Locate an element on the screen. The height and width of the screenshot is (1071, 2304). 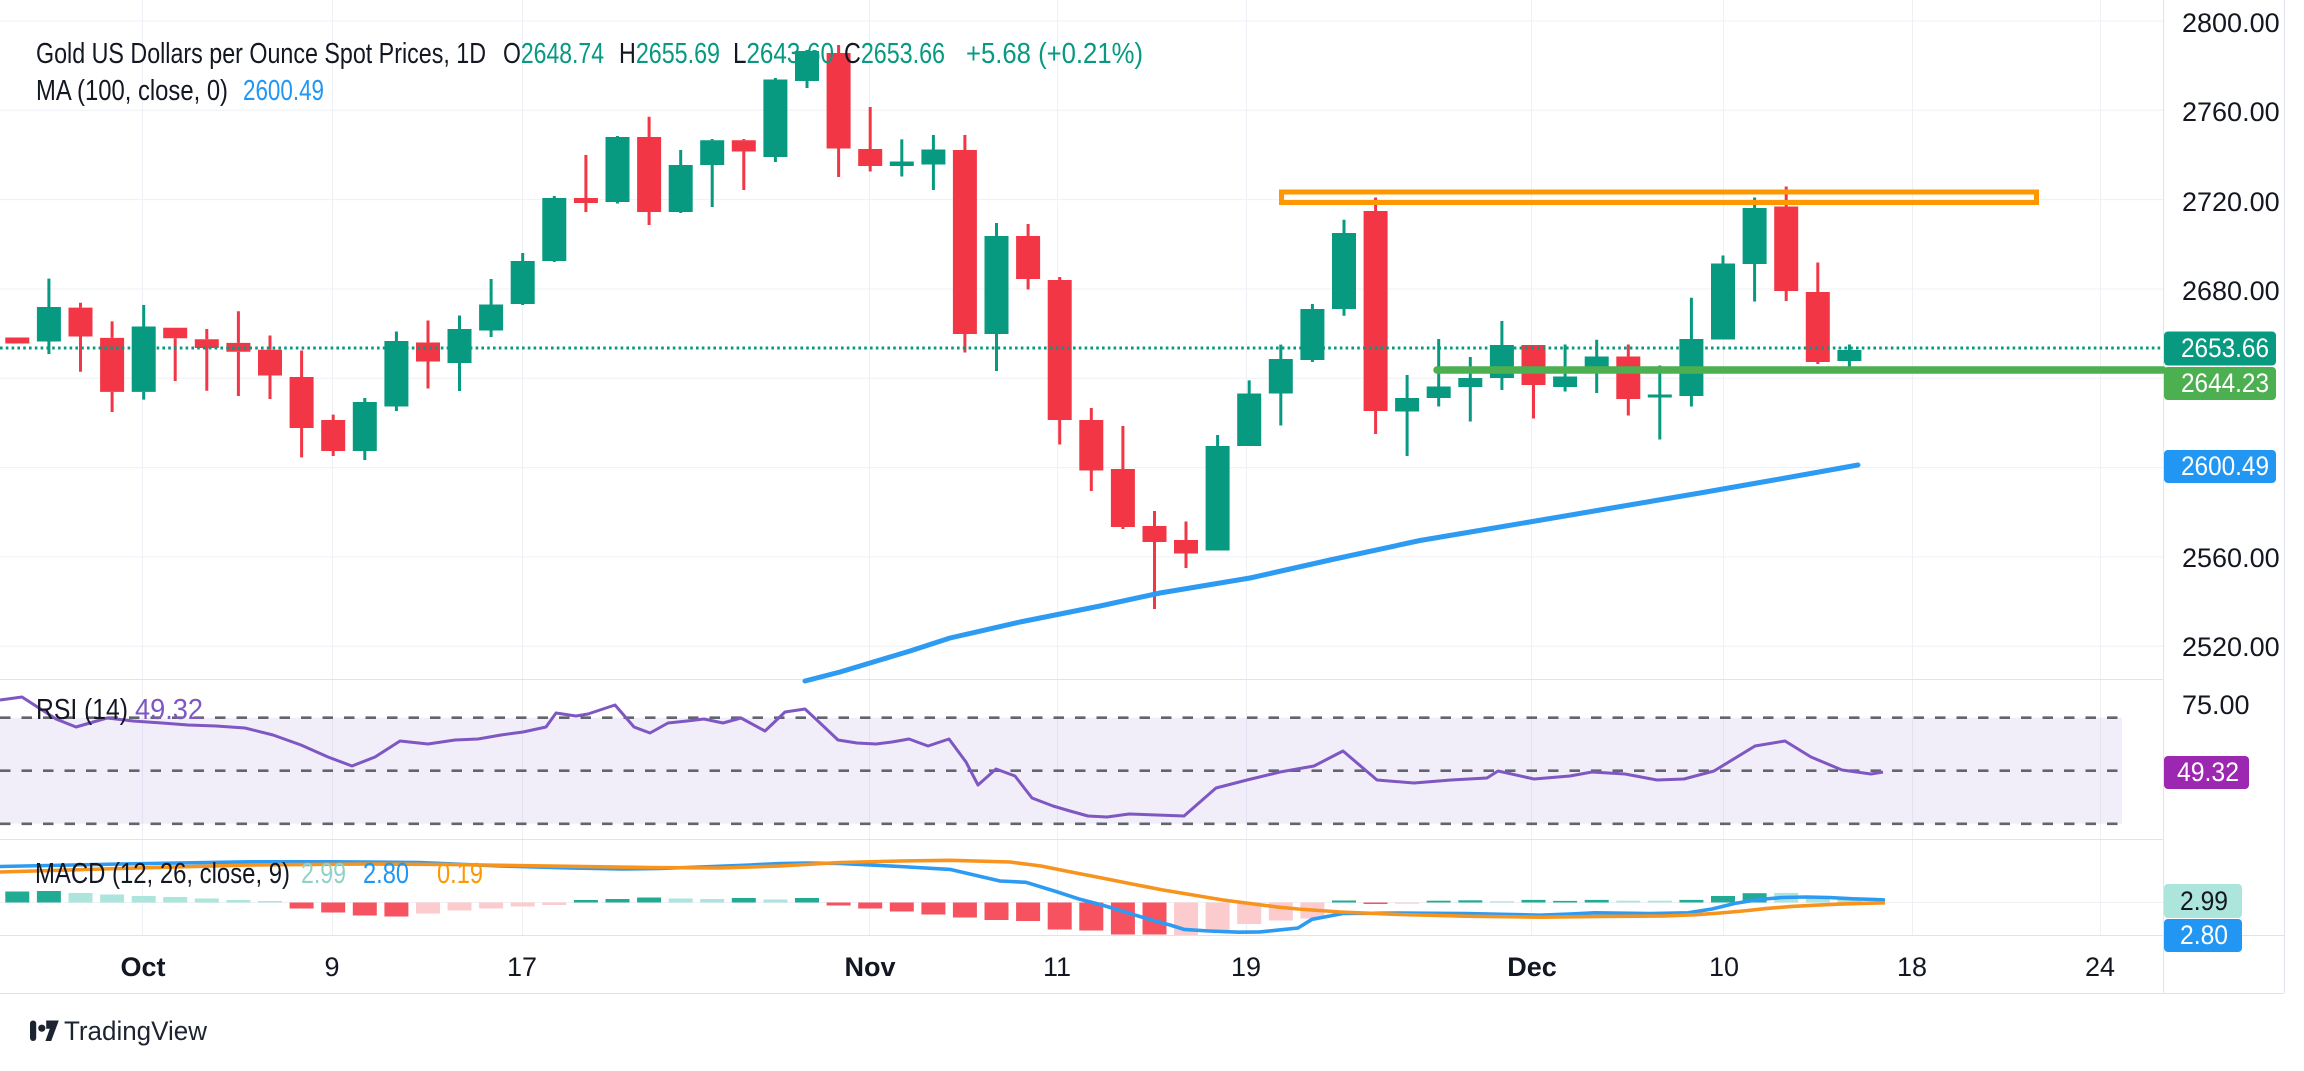
svg-text: 2520.00 is located at coordinates (2231, 647).